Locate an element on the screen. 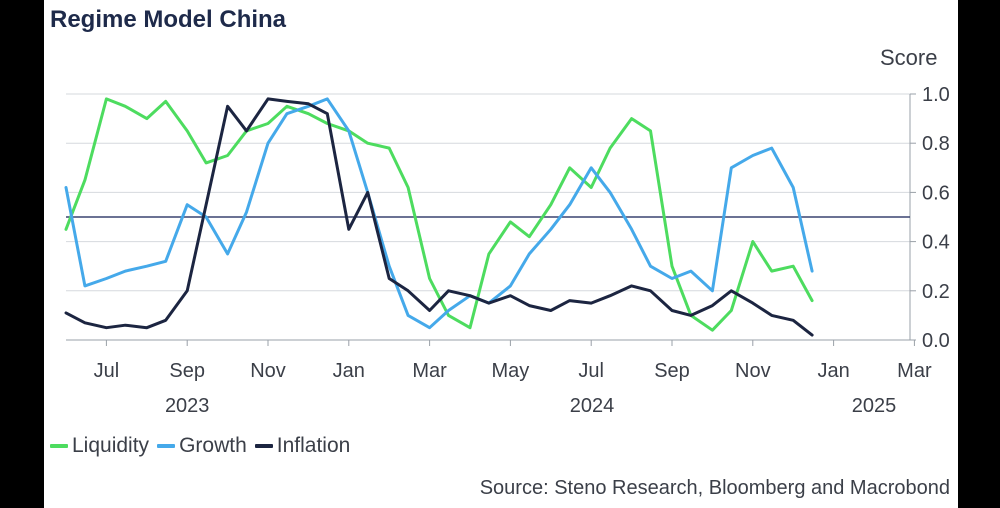 This screenshot has width=1000, height=508. x-tick-label: May is located at coordinates (511, 371).